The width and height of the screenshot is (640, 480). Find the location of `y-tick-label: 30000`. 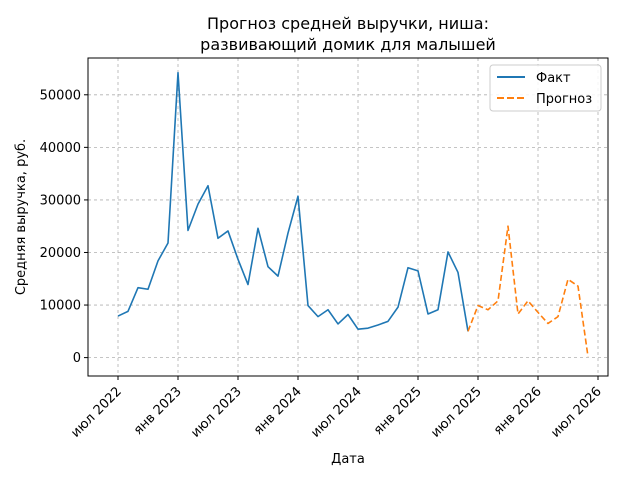

y-tick-label: 30000 is located at coordinates (60, 200).